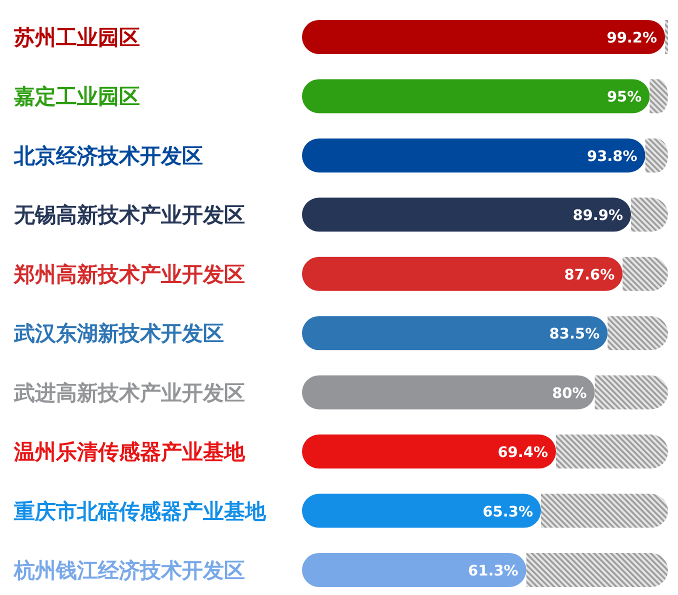  Describe the element at coordinates (612, 156) in the screenshot. I see `data-label: 93.8%` at that location.